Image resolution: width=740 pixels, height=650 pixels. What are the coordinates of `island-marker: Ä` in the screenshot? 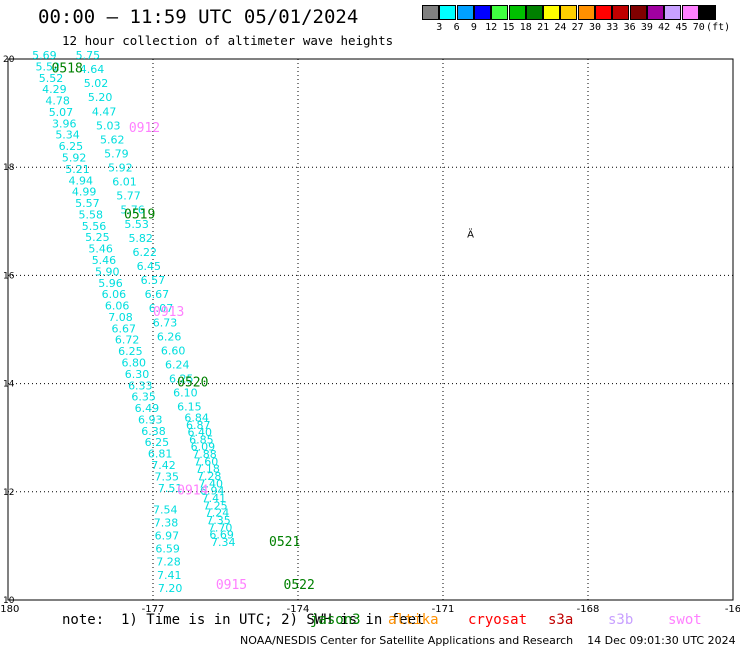 It's located at (470, 234).